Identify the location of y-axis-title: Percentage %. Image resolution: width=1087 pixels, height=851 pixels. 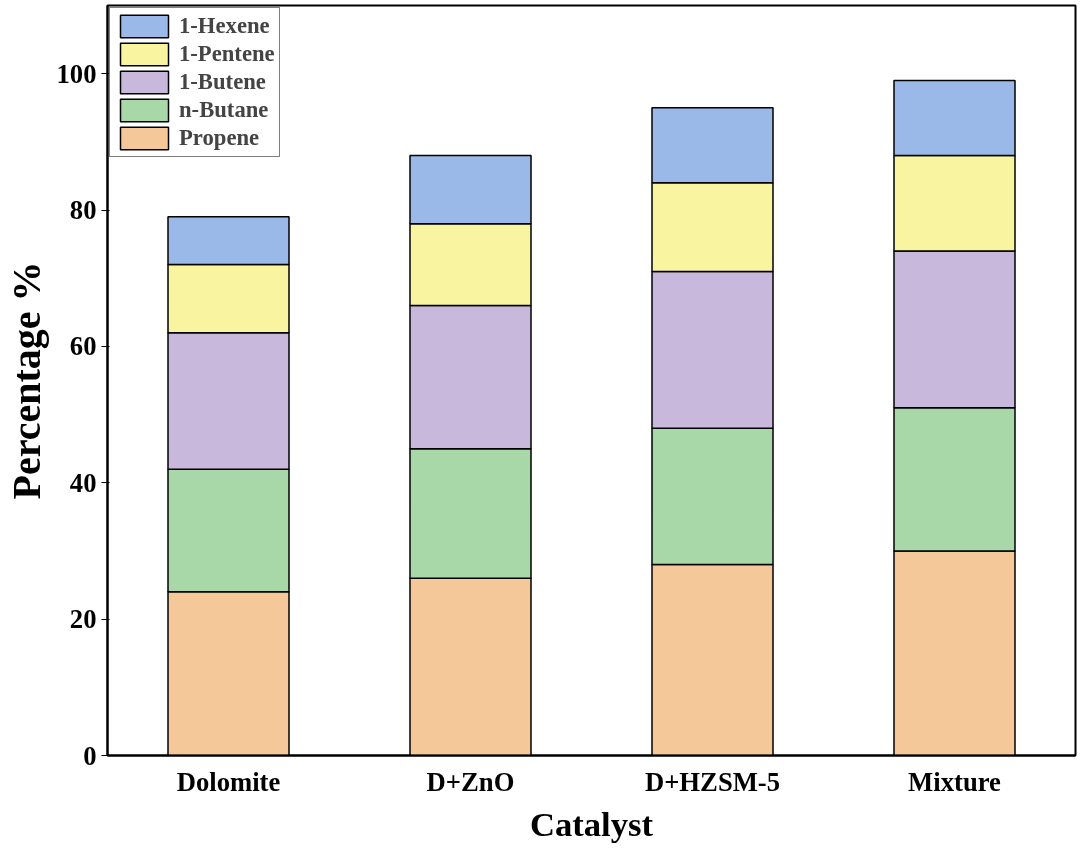
(26, 380).